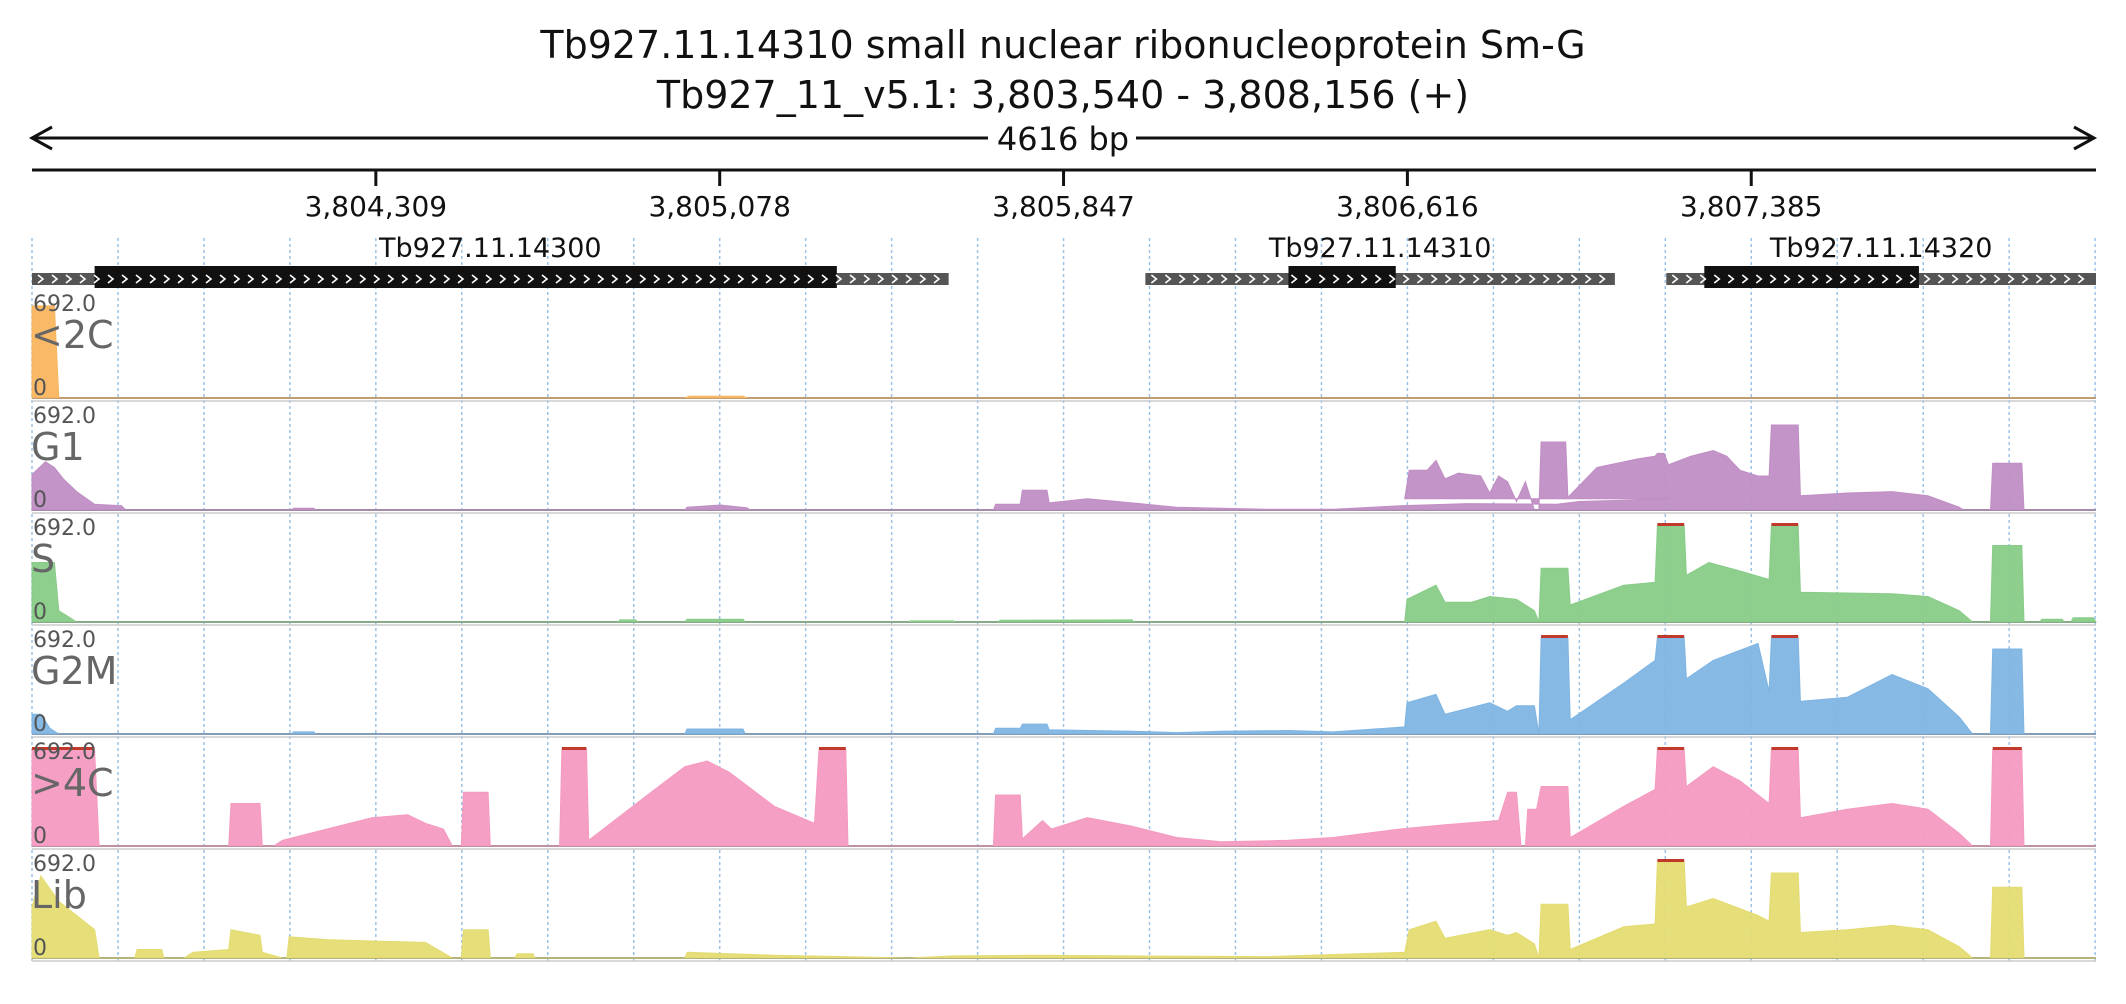 This screenshot has height=1004, width=2126. Describe the element at coordinates (59, 895) in the screenshot. I see `track-name: Lib` at that location.